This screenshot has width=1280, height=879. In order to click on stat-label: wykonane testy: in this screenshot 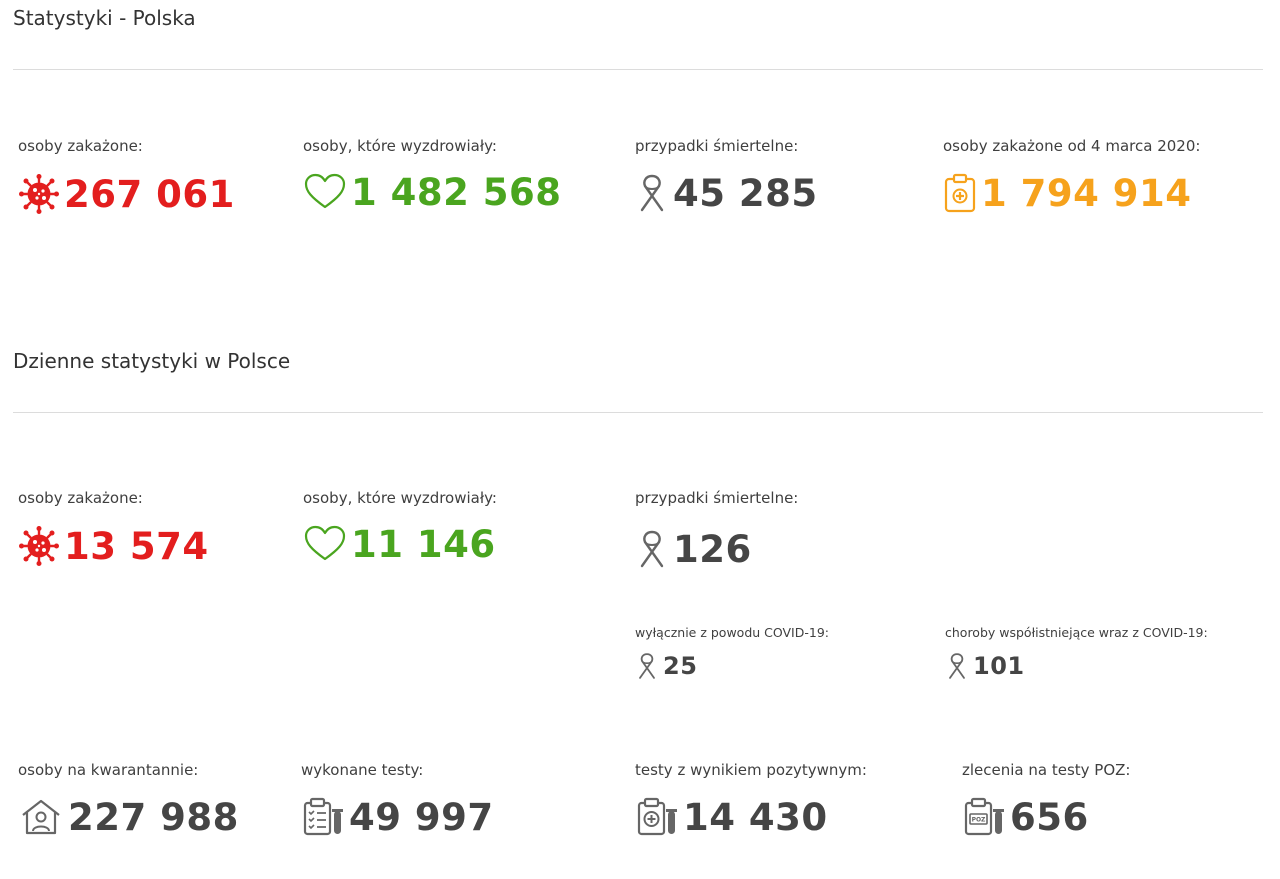, I will do `click(362, 770)`.